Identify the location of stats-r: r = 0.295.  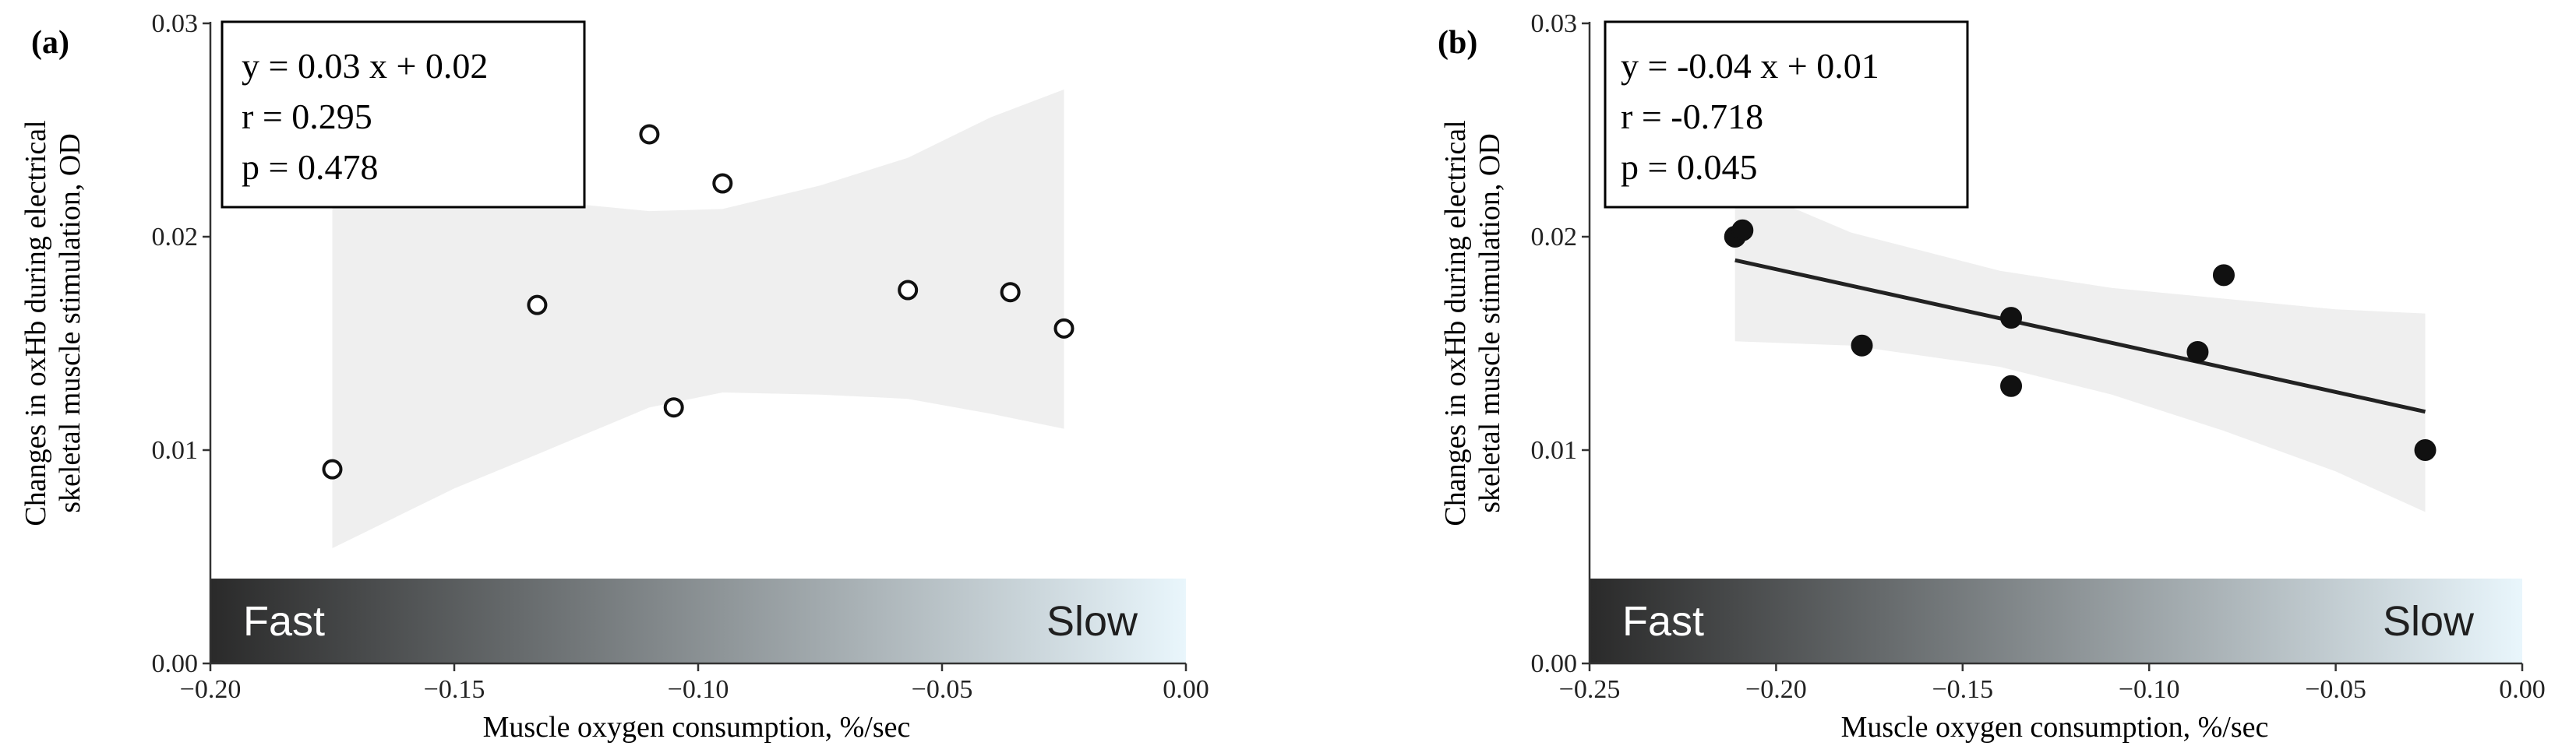
(307, 116).